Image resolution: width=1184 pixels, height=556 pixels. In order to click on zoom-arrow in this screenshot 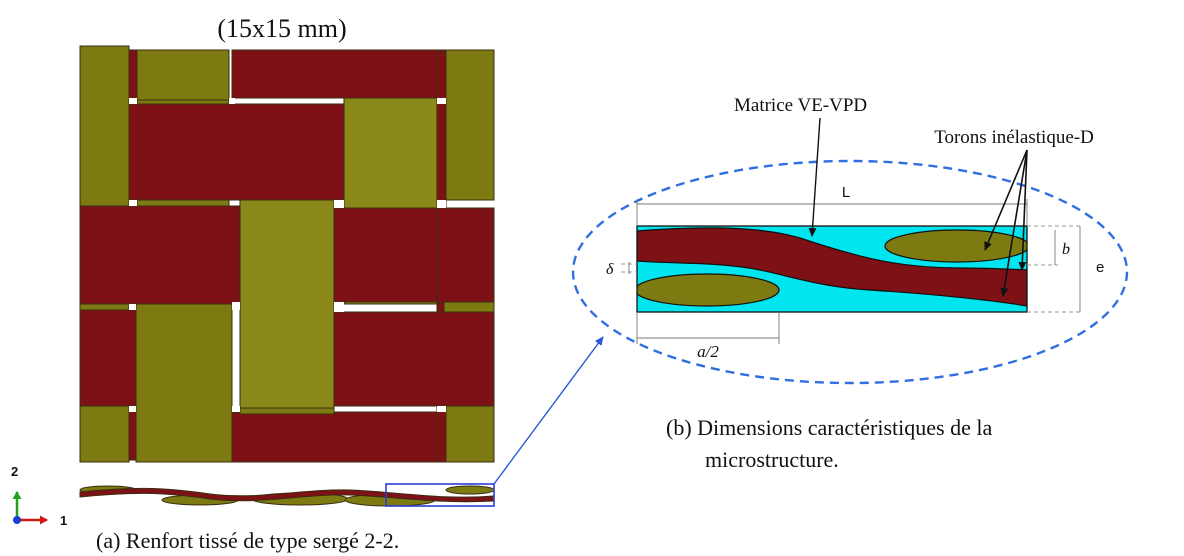, I will do `click(548, 410)`.